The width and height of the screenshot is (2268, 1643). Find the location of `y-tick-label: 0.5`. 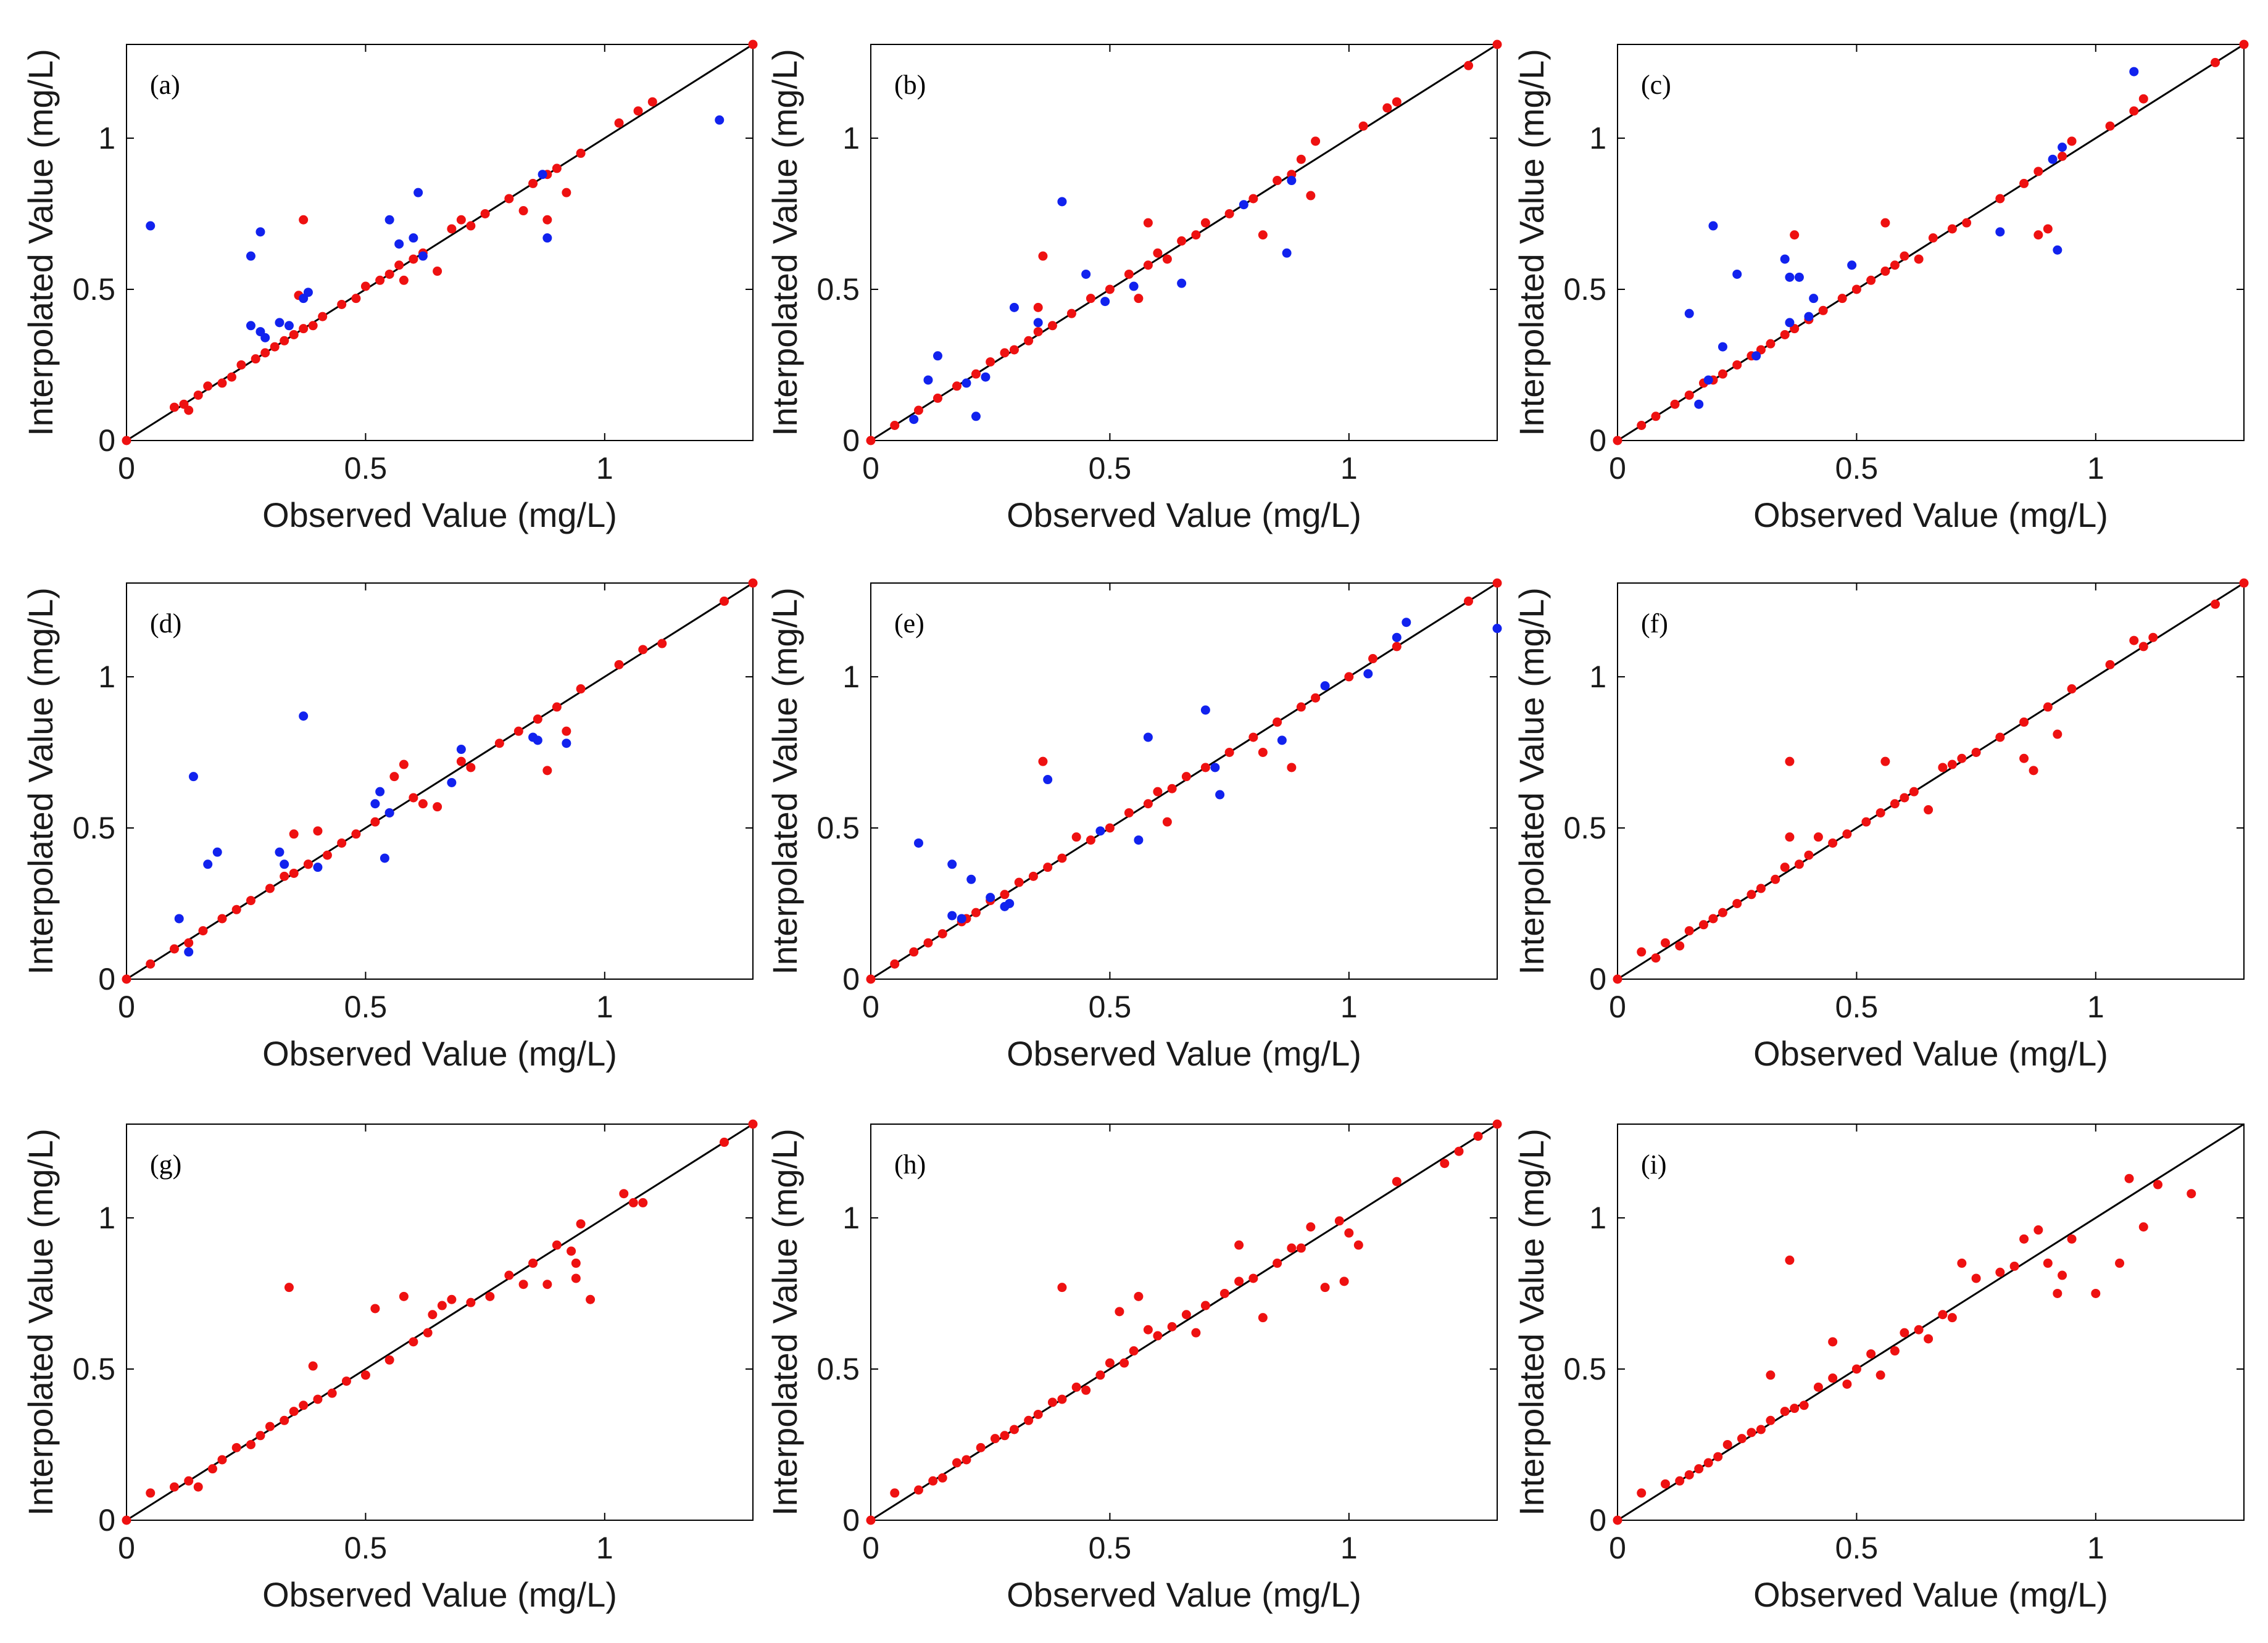

y-tick-label: 0.5 is located at coordinates (93, 290).